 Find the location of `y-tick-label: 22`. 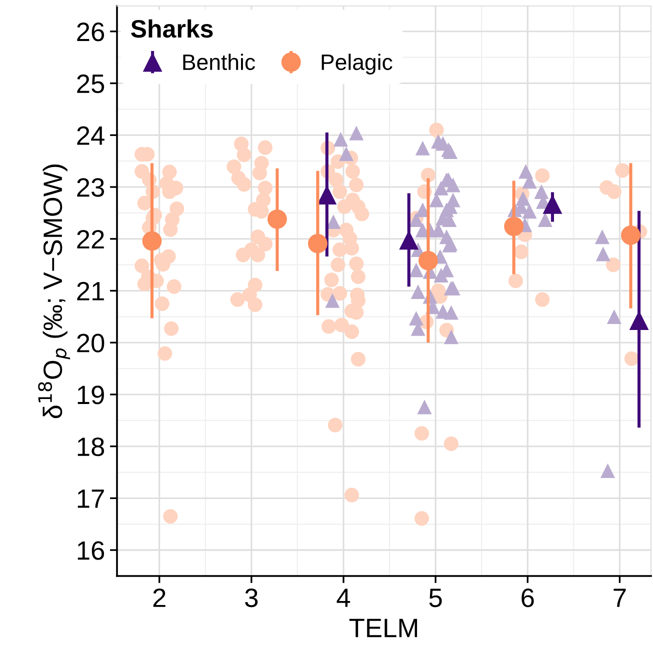

y-tick-label: 22 is located at coordinates (90, 239).